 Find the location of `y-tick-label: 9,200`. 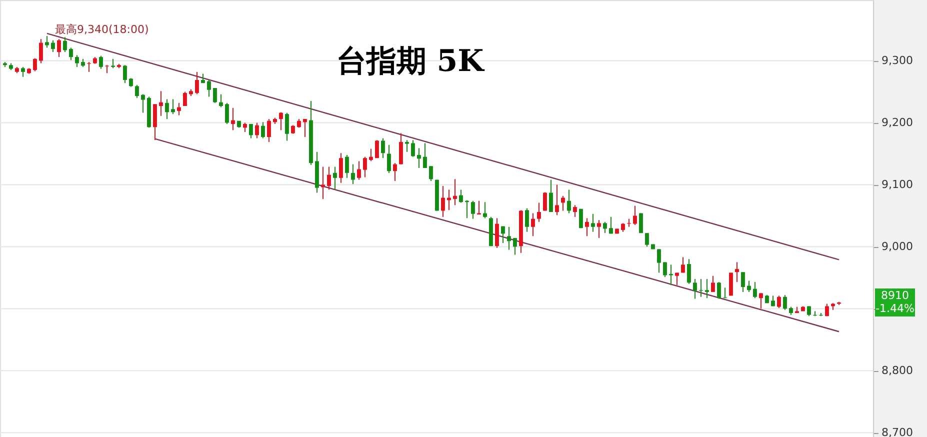

y-tick-label: 9,200 is located at coordinates (897, 123).